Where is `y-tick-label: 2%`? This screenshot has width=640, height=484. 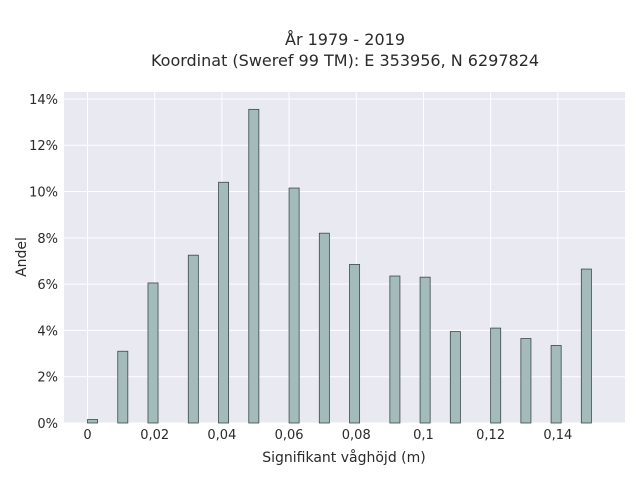
y-tick-label: 2% is located at coordinates (47, 378).